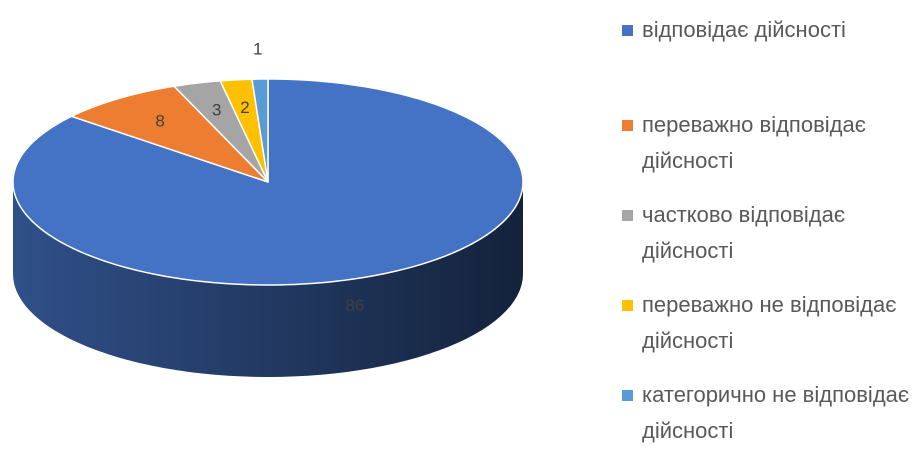  I want to click on data-label: 86, so click(354, 305).